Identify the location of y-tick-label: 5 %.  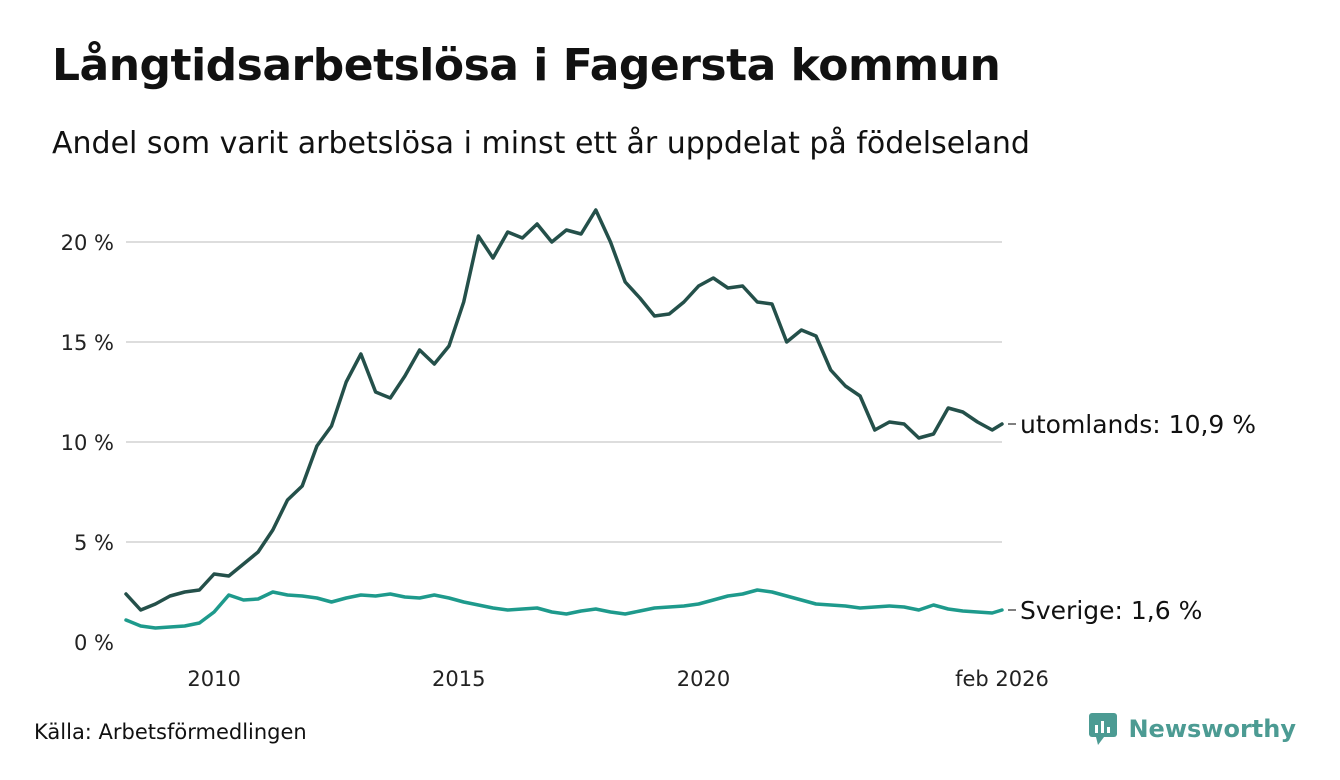
(94, 543).